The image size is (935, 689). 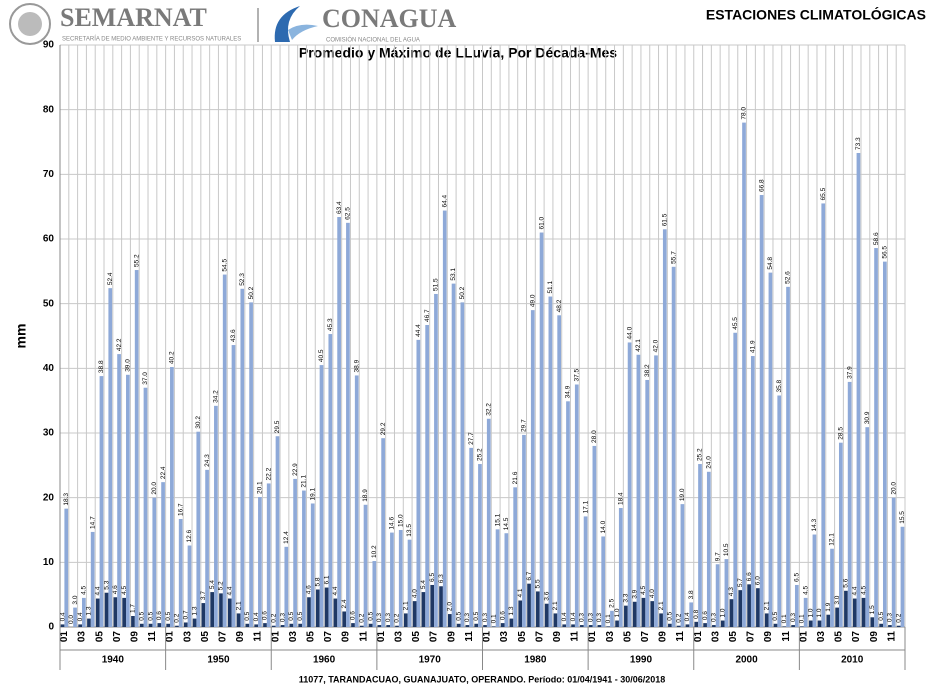 What do you see at coordinates (318, 581) in the screenshot?
I see `data-label: 5.8` at bounding box center [318, 581].